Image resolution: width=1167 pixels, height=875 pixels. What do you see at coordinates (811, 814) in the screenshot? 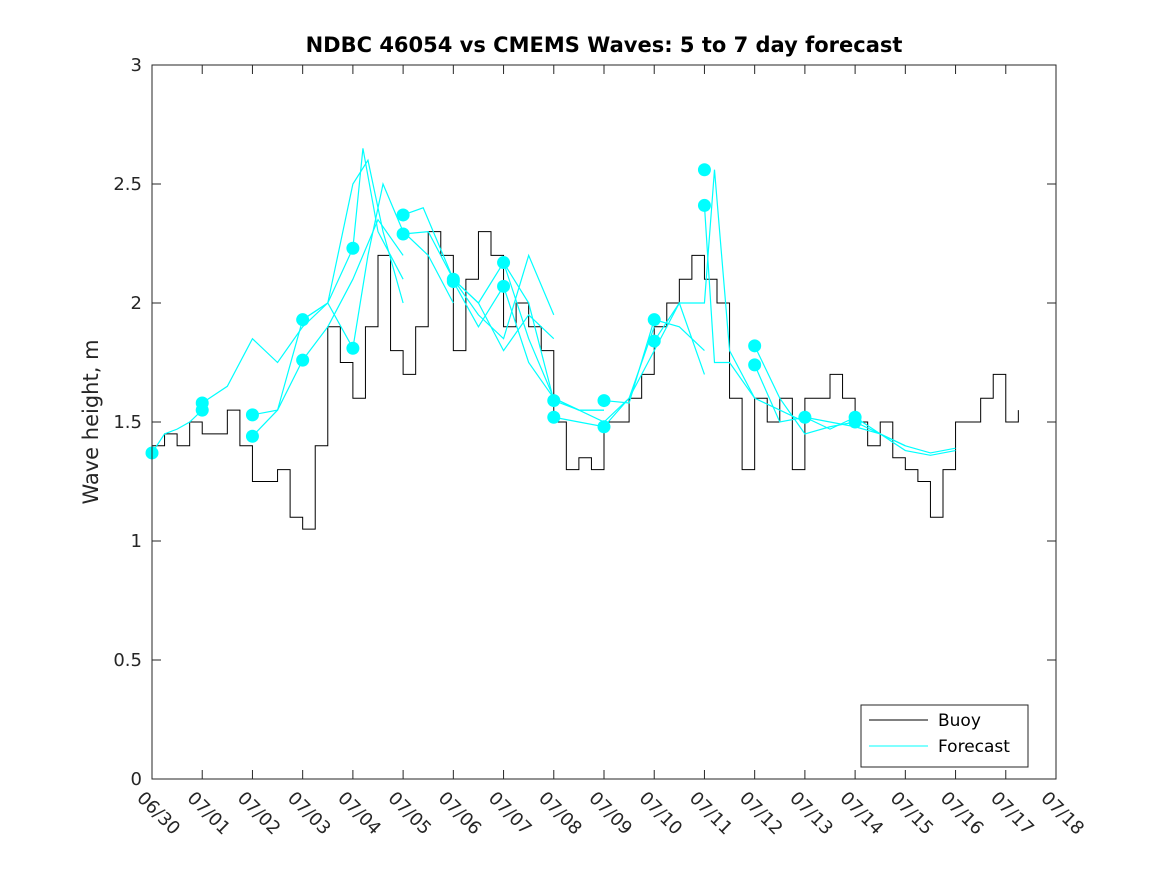
I see `x-tick-label-13: 07/13` at bounding box center [811, 814].